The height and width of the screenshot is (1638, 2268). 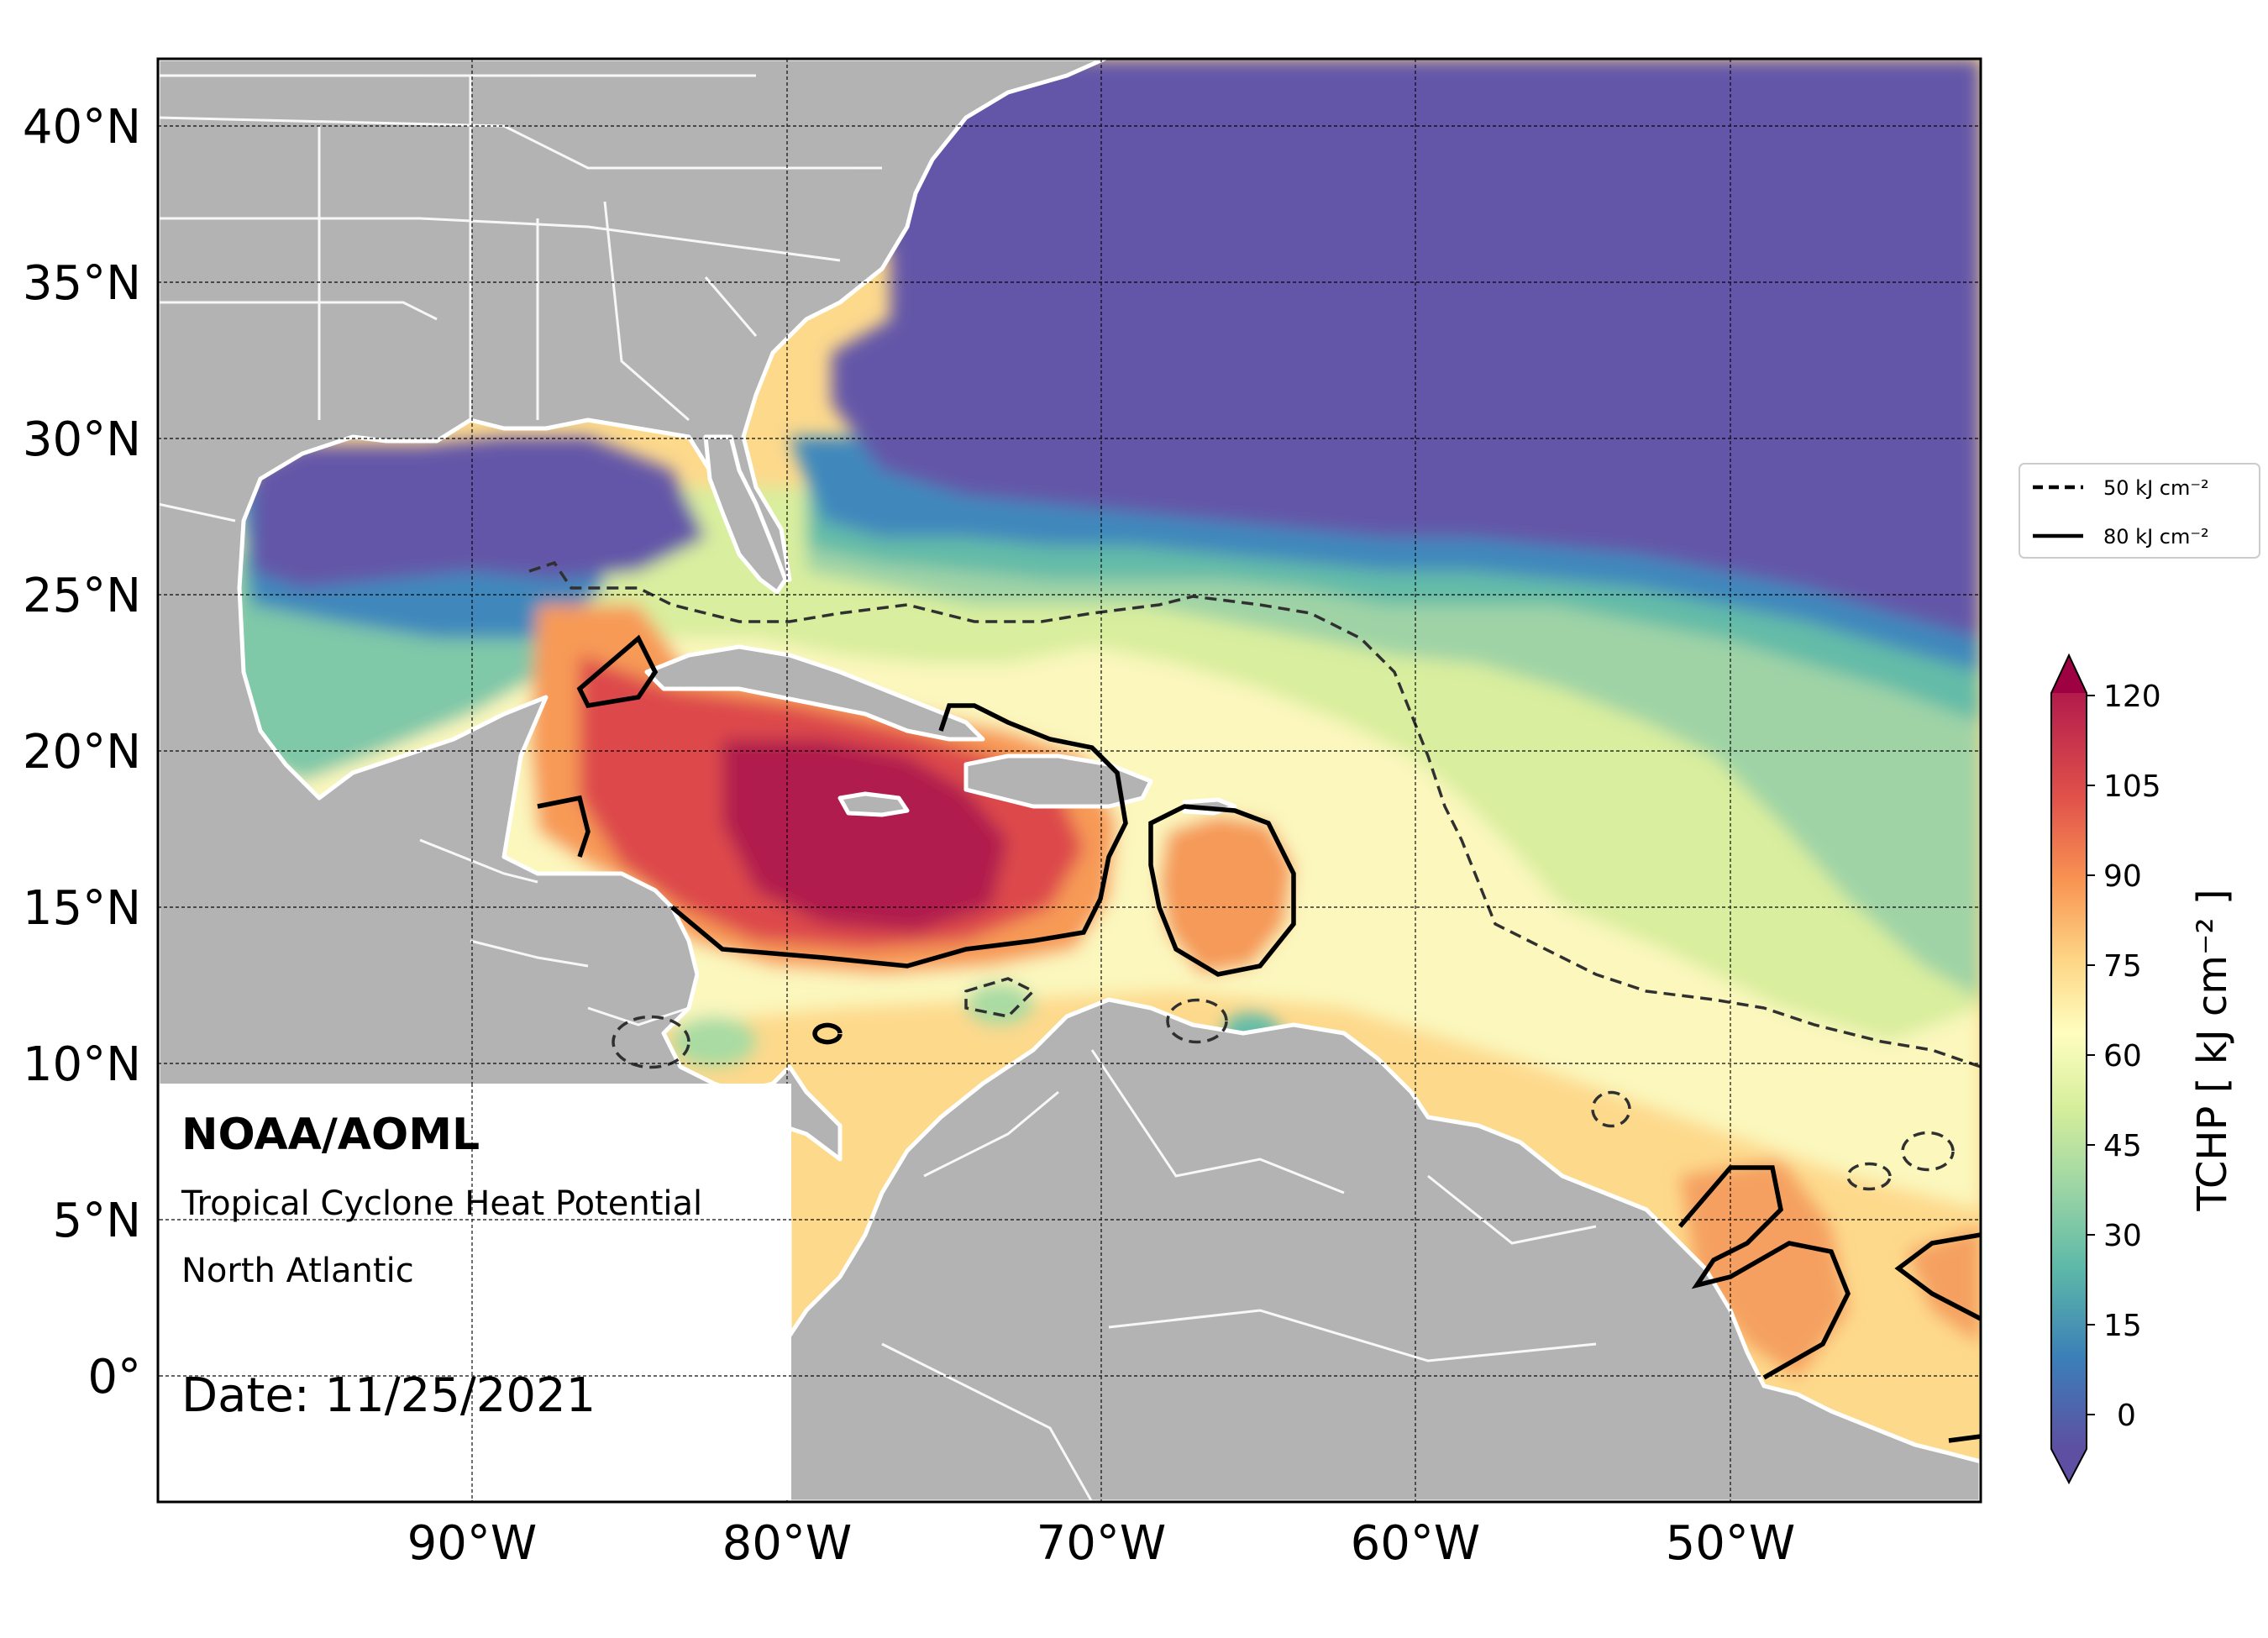 What do you see at coordinates (96, 1221) in the screenshot?
I see `lat-tick-label: 5°N` at bounding box center [96, 1221].